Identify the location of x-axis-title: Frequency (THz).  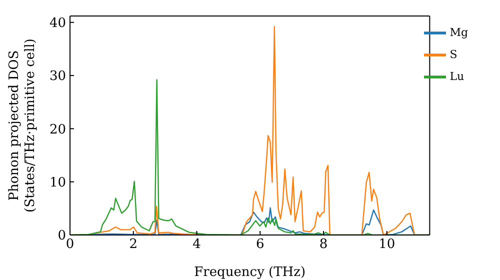
(250, 272).